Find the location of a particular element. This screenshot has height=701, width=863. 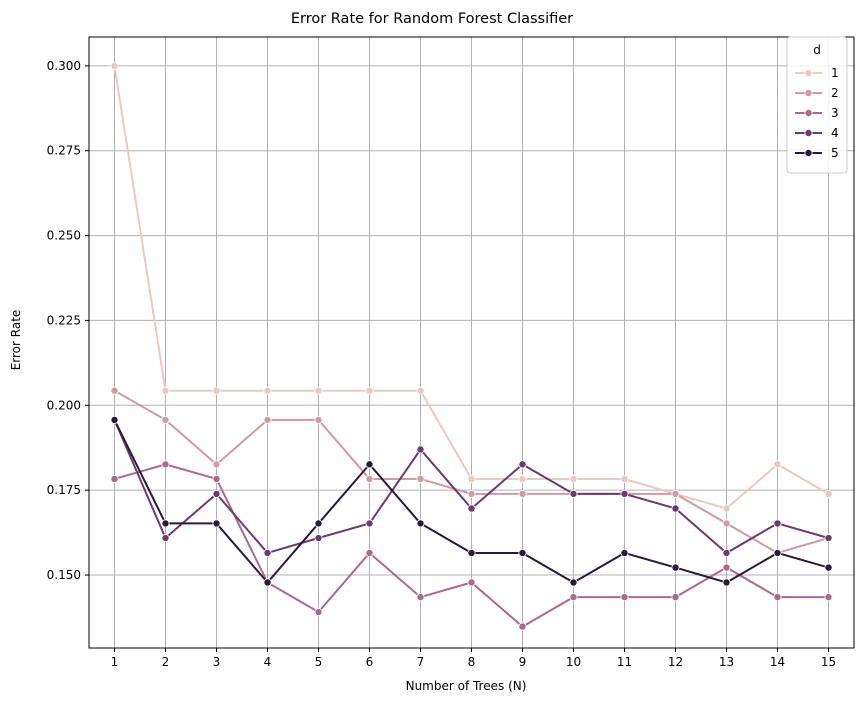

legend-item: 1 is located at coordinates (817, 73).